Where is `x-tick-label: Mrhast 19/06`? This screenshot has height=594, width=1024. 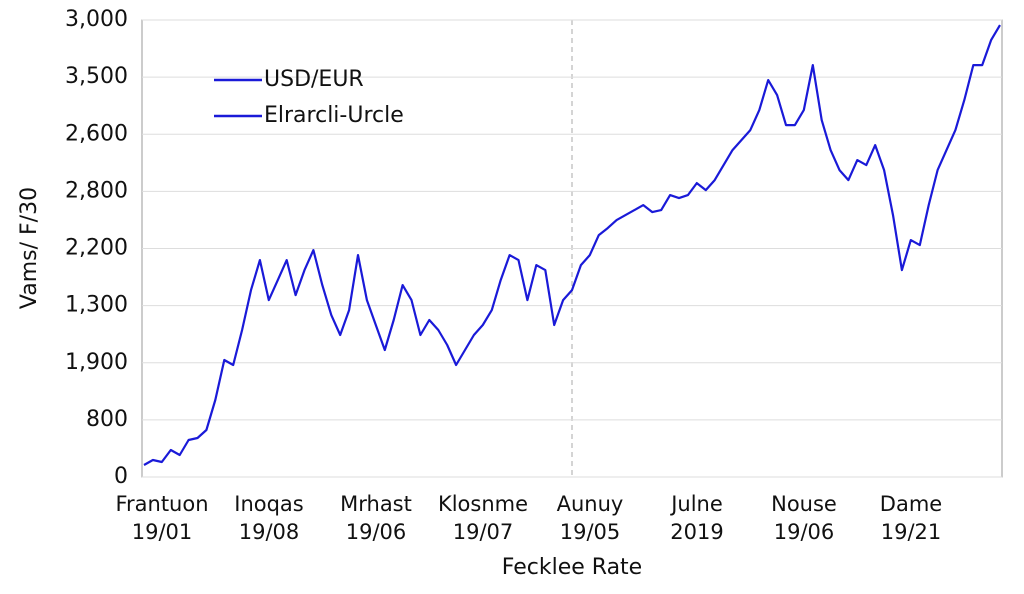
x-tick-label: Mrhast 19/06 is located at coordinates (376, 518).